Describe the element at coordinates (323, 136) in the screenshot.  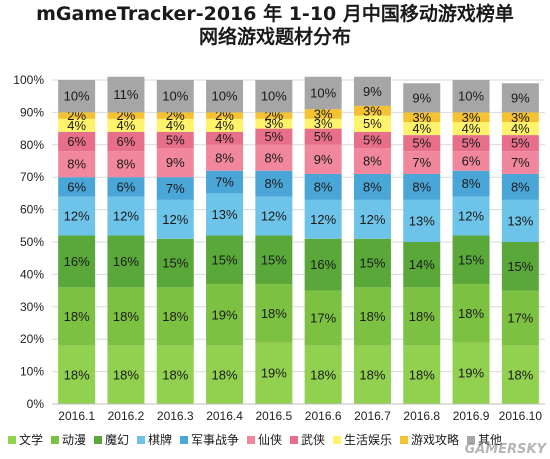
I see `data-label: 5%` at that location.